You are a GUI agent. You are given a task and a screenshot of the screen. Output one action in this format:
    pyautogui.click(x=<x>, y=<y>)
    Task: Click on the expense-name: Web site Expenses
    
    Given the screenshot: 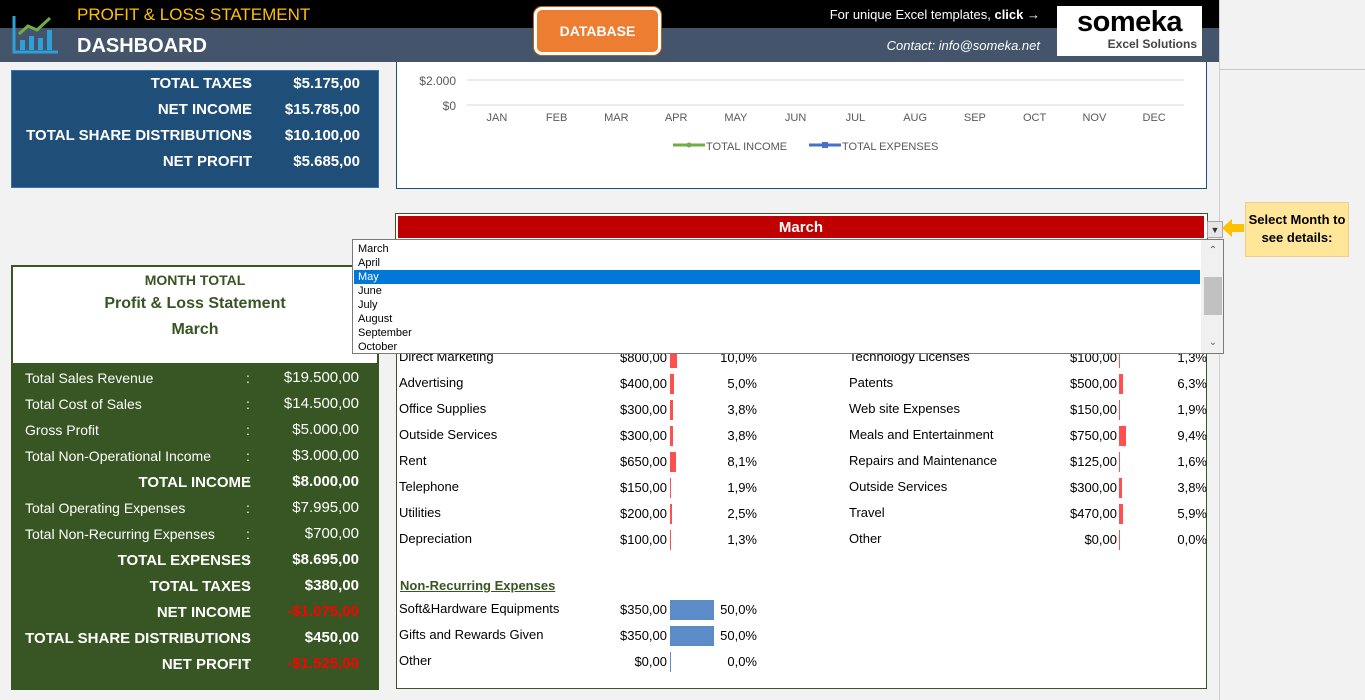 What is the action you would take?
    pyautogui.click(x=905, y=408)
    